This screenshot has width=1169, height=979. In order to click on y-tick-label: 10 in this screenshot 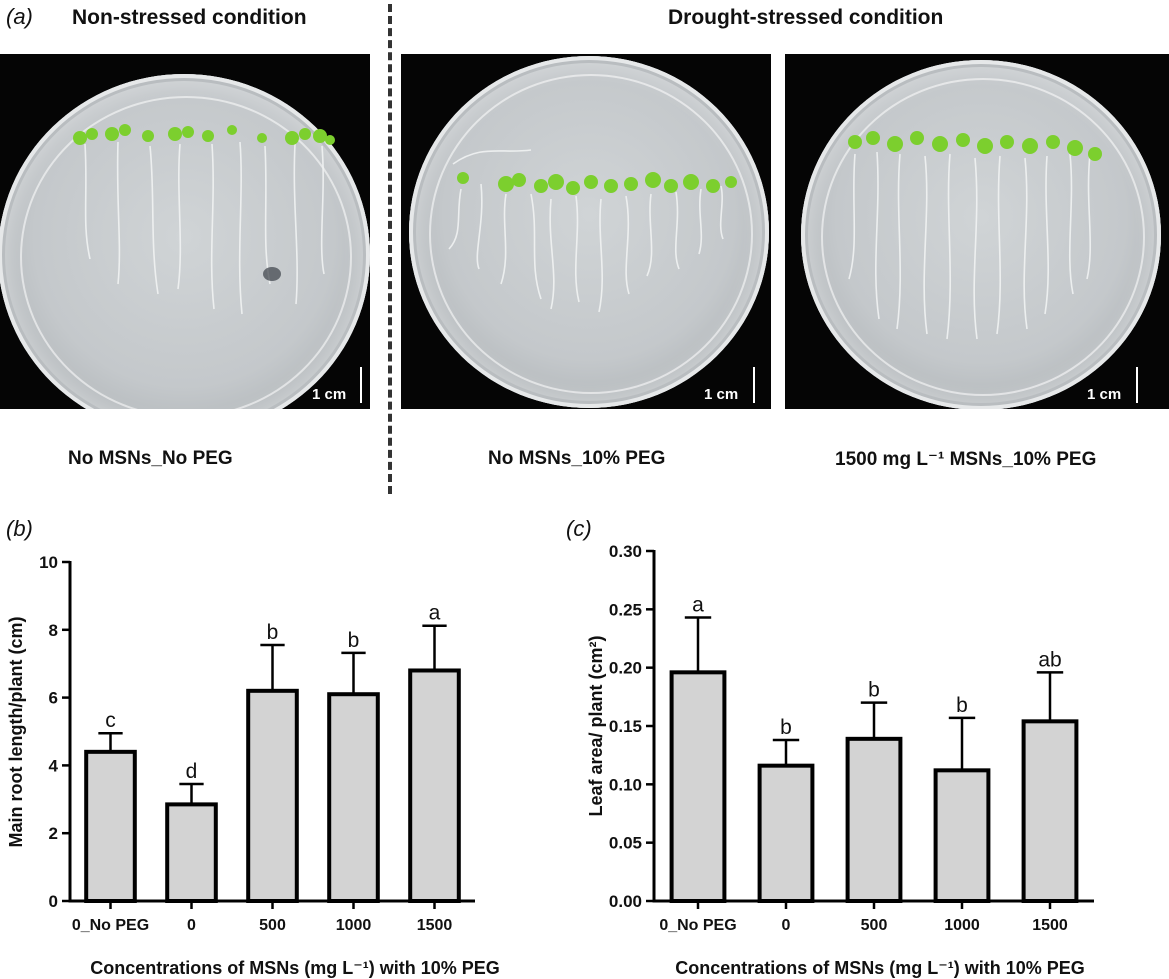, I will do `click(48, 562)`.